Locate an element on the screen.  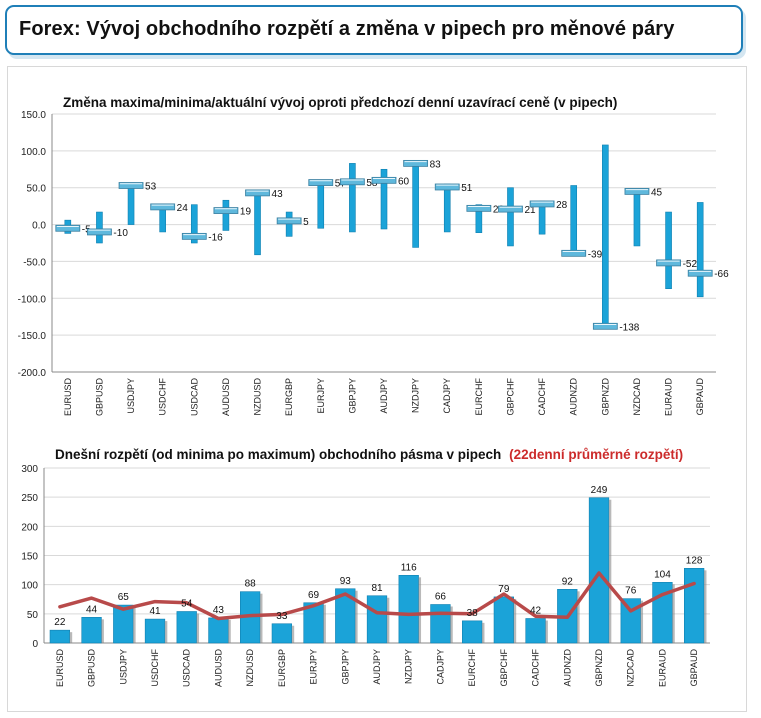
range-bar-eurjpy: 57 is located at coordinates (327, 204).